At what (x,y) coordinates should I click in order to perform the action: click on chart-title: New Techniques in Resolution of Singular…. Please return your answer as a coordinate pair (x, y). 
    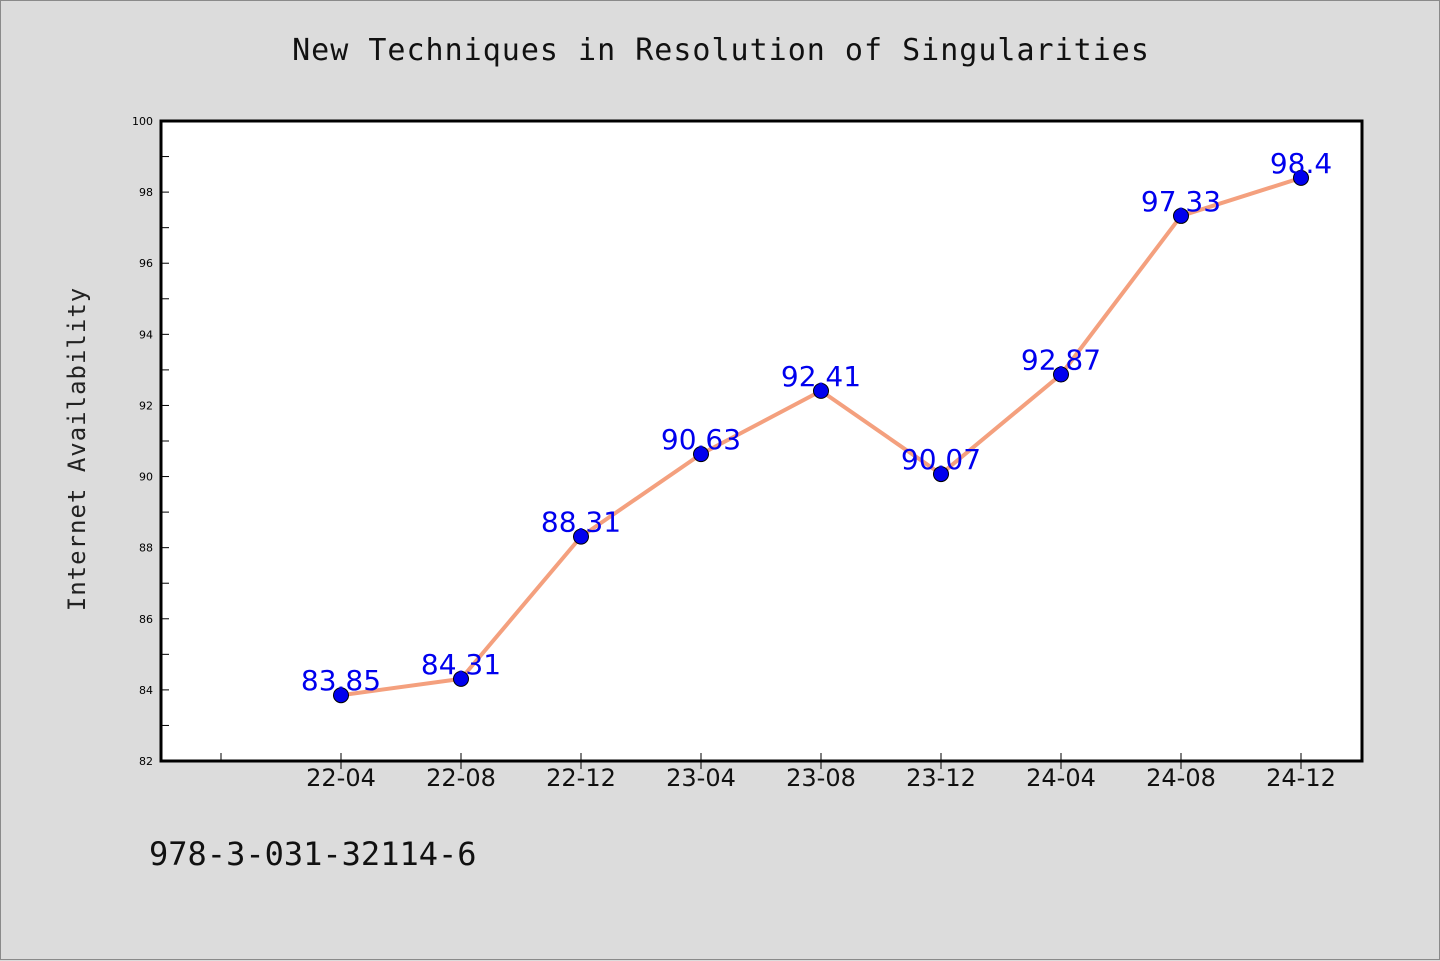
    Looking at the image, I should click on (721, 50).